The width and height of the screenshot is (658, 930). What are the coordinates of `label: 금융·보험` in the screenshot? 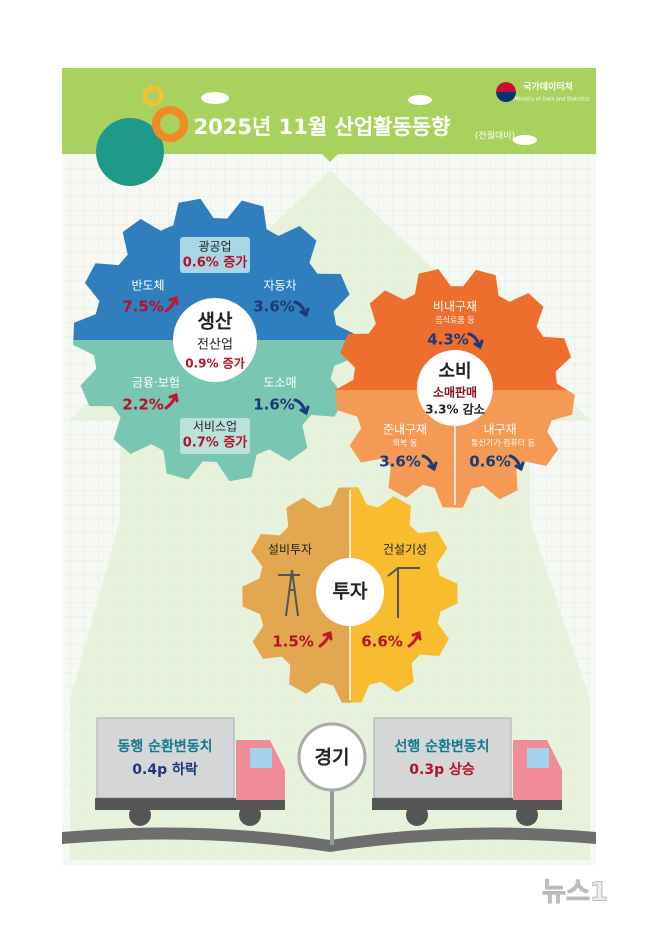 It's located at (156, 383).